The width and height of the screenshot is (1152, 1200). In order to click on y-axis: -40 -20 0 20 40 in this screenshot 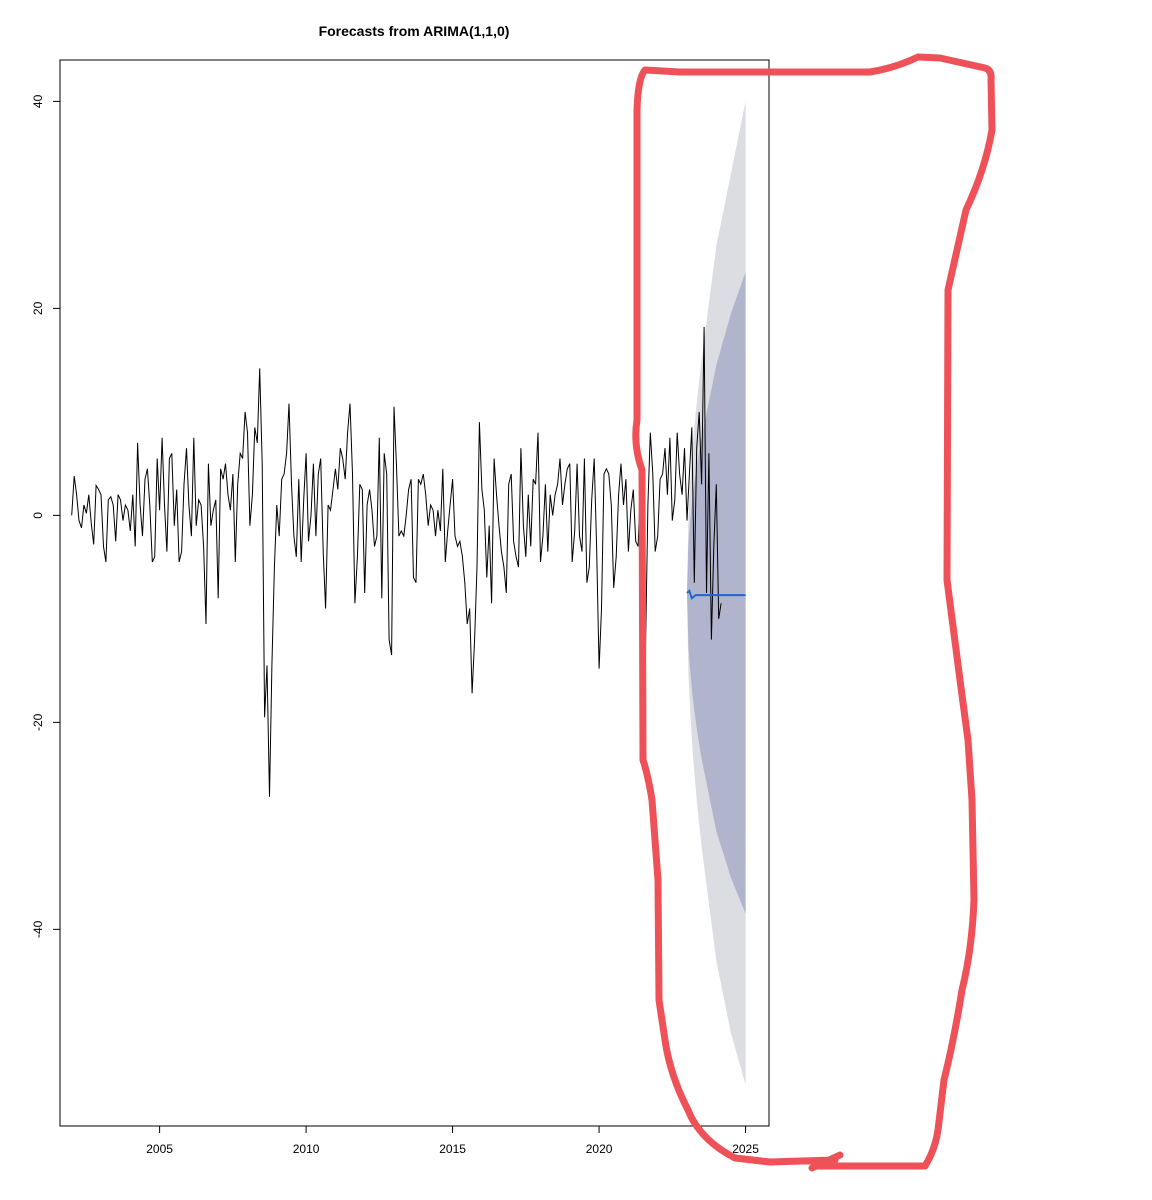, I will do `click(46, 516)`.